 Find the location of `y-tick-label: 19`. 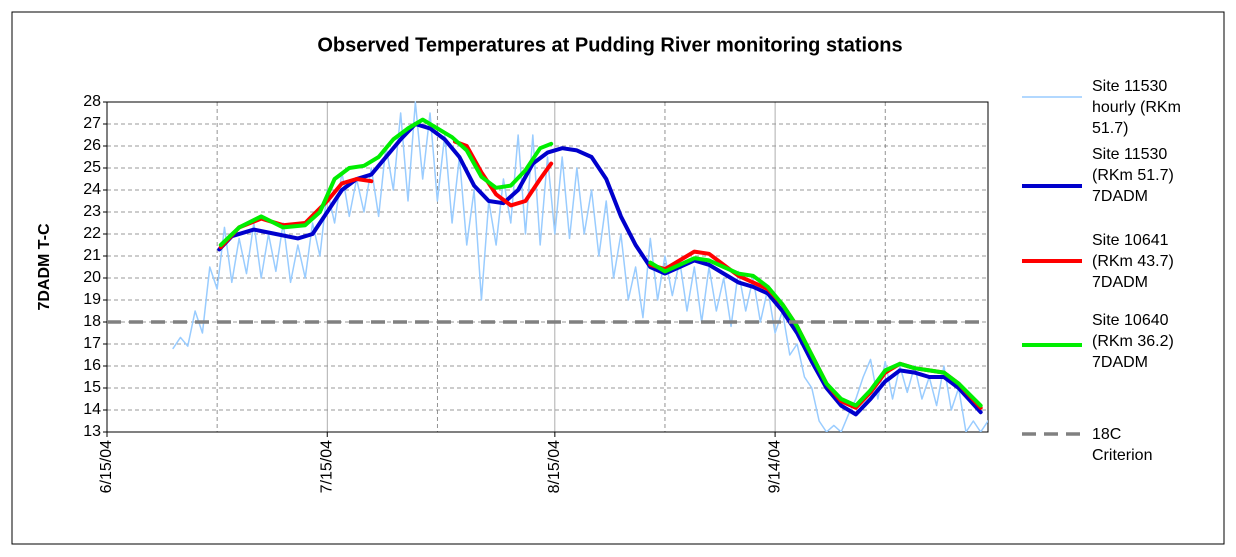

y-tick-label: 19 is located at coordinates (92, 299).